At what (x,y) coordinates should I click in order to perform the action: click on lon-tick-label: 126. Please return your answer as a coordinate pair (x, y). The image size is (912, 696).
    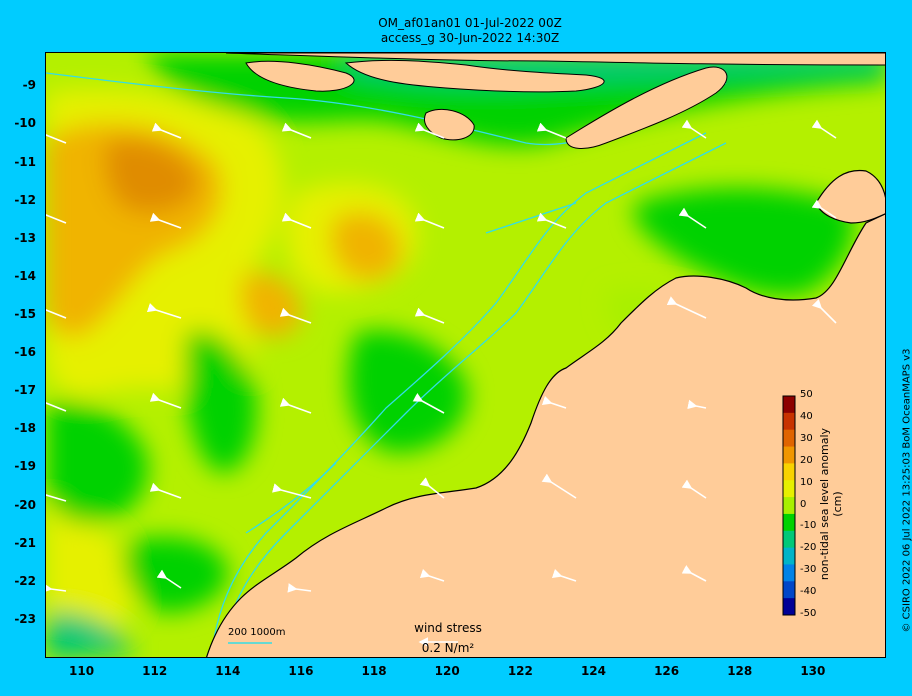
    Looking at the image, I should click on (667, 671).